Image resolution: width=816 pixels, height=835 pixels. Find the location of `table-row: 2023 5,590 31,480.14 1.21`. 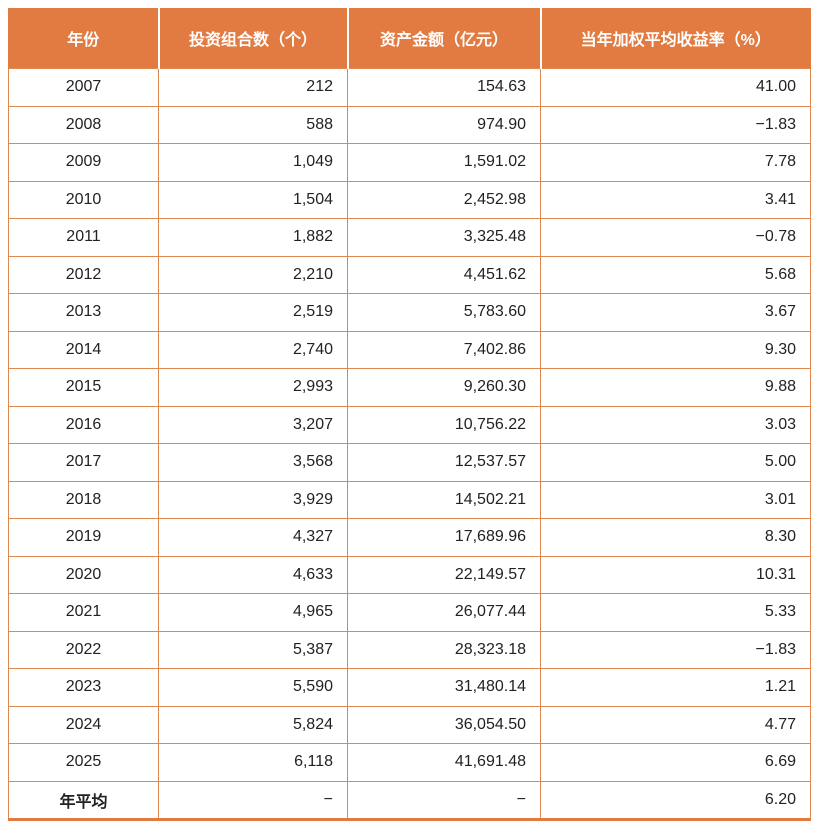

table-row: 2023 5,590 31,480.14 1.21 is located at coordinates (409, 687).